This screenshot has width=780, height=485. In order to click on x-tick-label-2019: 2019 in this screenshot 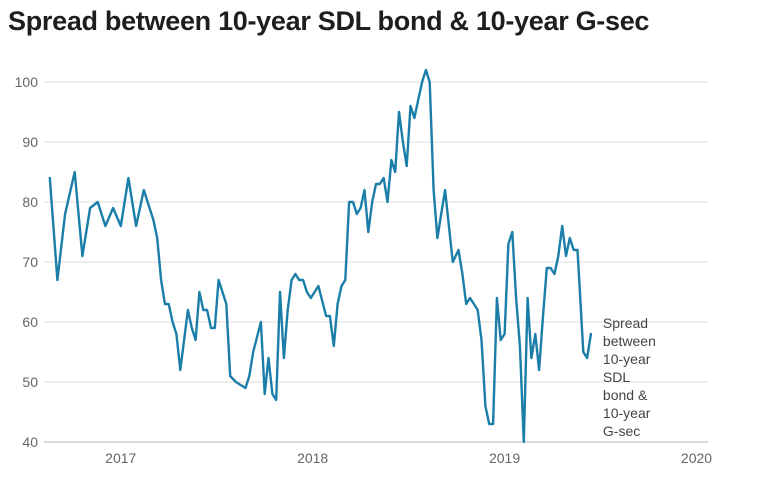, I will do `click(504, 458)`.